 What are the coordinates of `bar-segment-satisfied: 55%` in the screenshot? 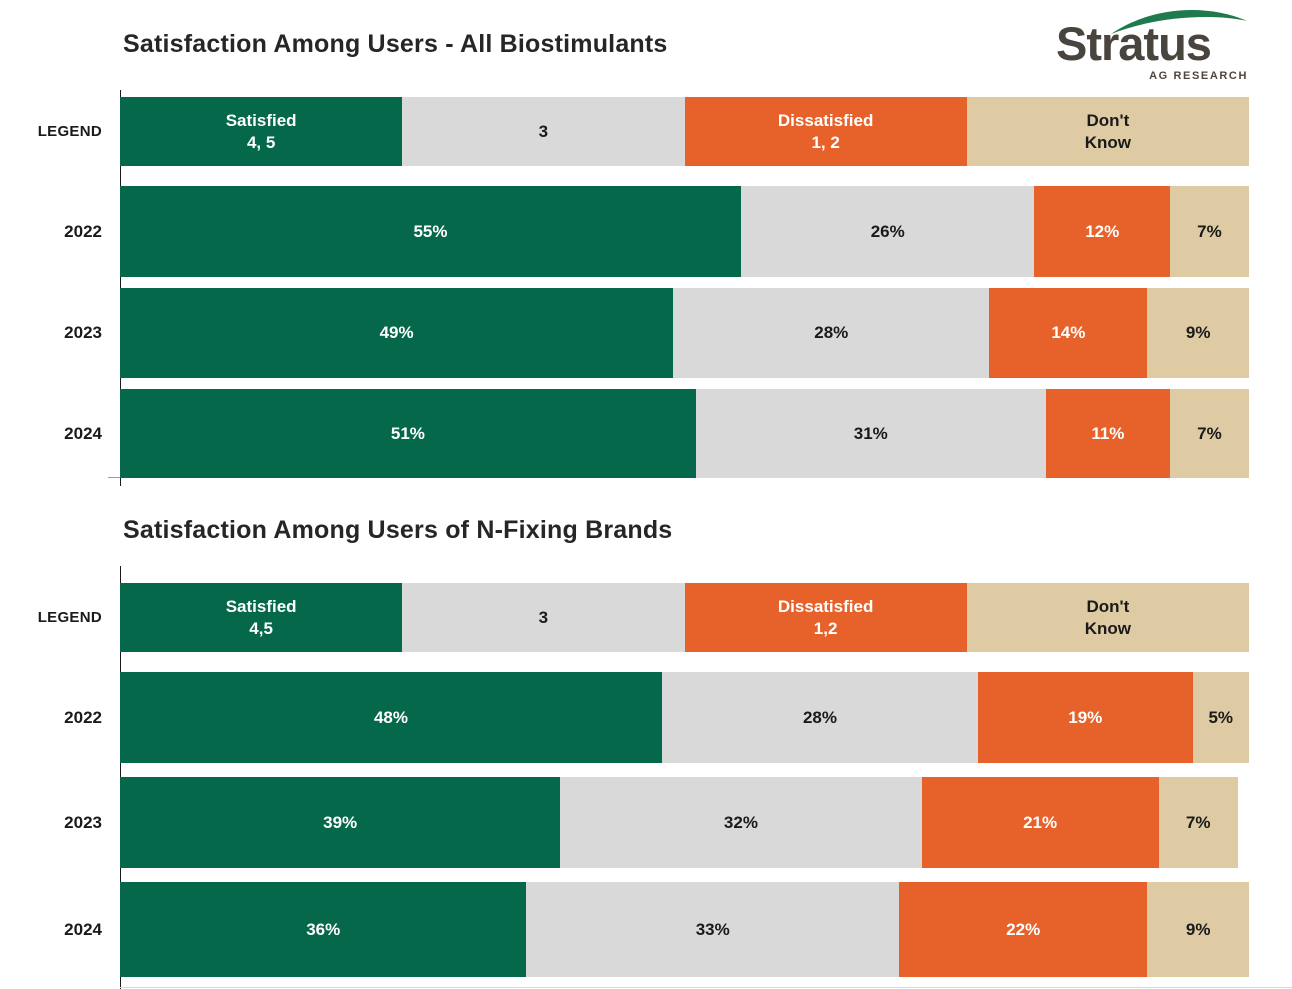 It's located at (430, 231).